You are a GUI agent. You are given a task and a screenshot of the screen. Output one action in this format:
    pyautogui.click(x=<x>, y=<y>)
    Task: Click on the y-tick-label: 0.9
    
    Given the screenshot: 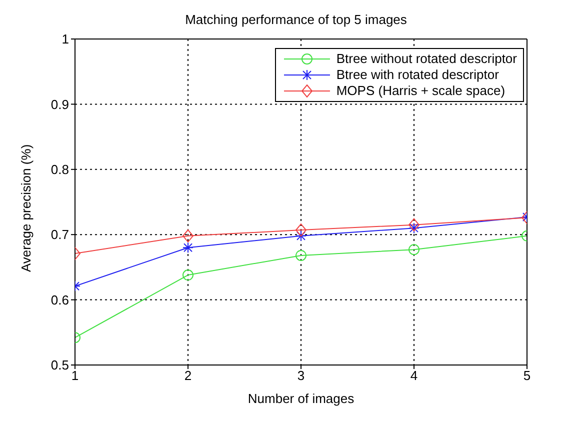 What is the action you would take?
    pyautogui.click(x=59, y=104)
    